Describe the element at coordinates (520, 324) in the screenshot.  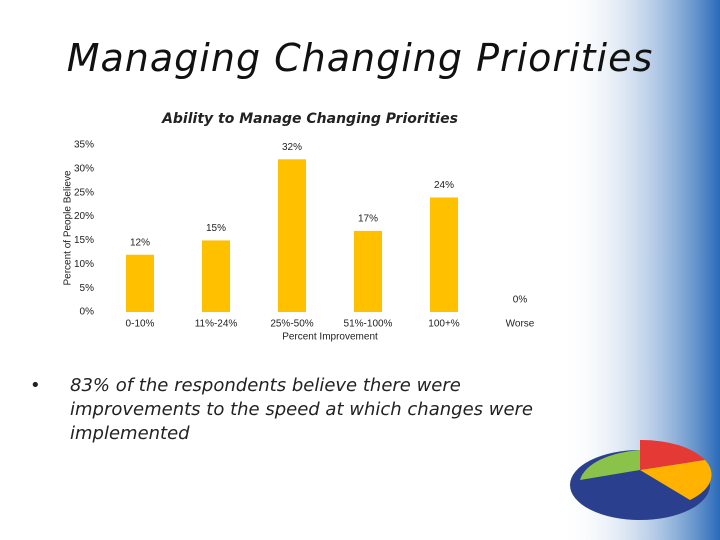
I see `x-tick-label: Worse` at that location.